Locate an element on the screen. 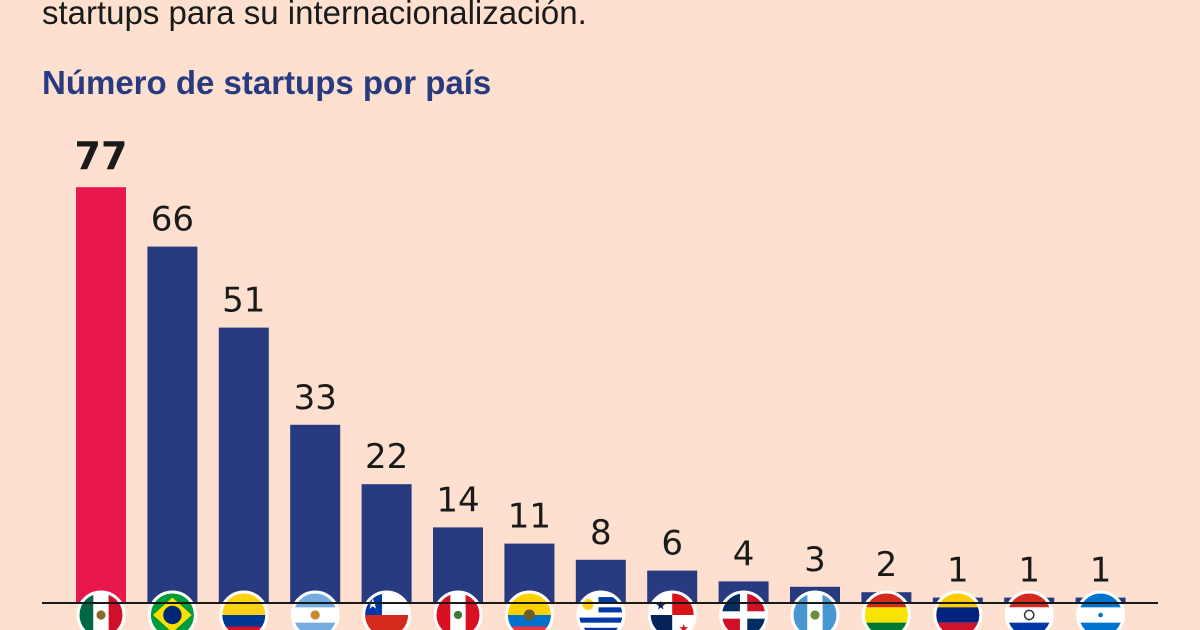 This screenshot has height=630, width=1200. bar-brasil is located at coordinates (172, 425).